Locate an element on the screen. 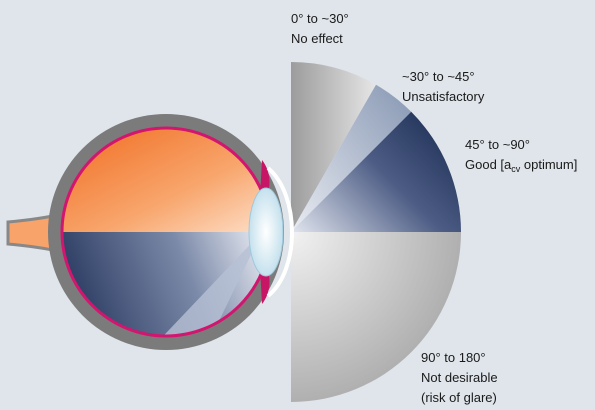  label-part: Good [a is located at coordinates (488, 164).